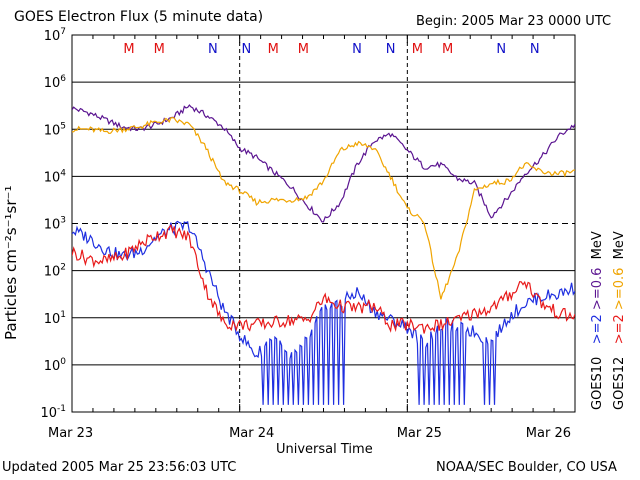  What do you see at coordinates (324, 449) in the screenshot?
I see `x-axis-title: Universal Time` at bounding box center [324, 449].